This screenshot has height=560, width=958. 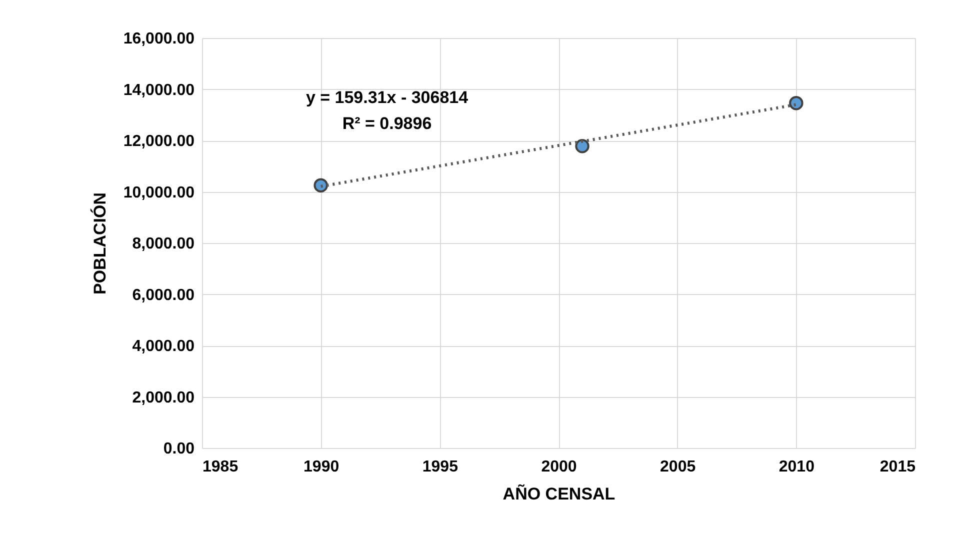 What do you see at coordinates (796, 467) in the screenshot?
I see `x-tick-label: 2010` at bounding box center [796, 467].